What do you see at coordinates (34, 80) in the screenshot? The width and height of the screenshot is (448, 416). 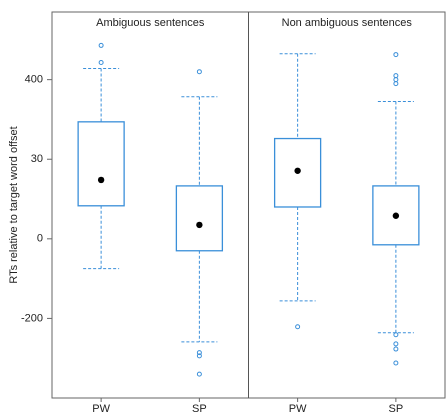 I see `y-tick-label: 400` at bounding box center [34, 80].